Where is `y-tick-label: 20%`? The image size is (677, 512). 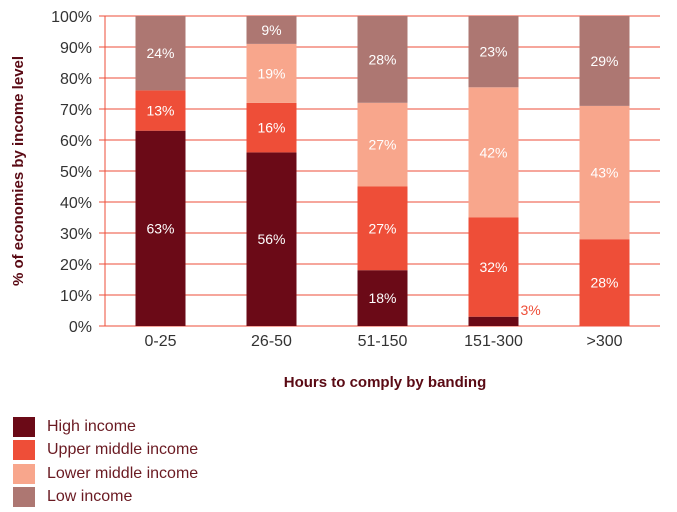
y-tick-label: 20% is located at coordinates (76, 265).